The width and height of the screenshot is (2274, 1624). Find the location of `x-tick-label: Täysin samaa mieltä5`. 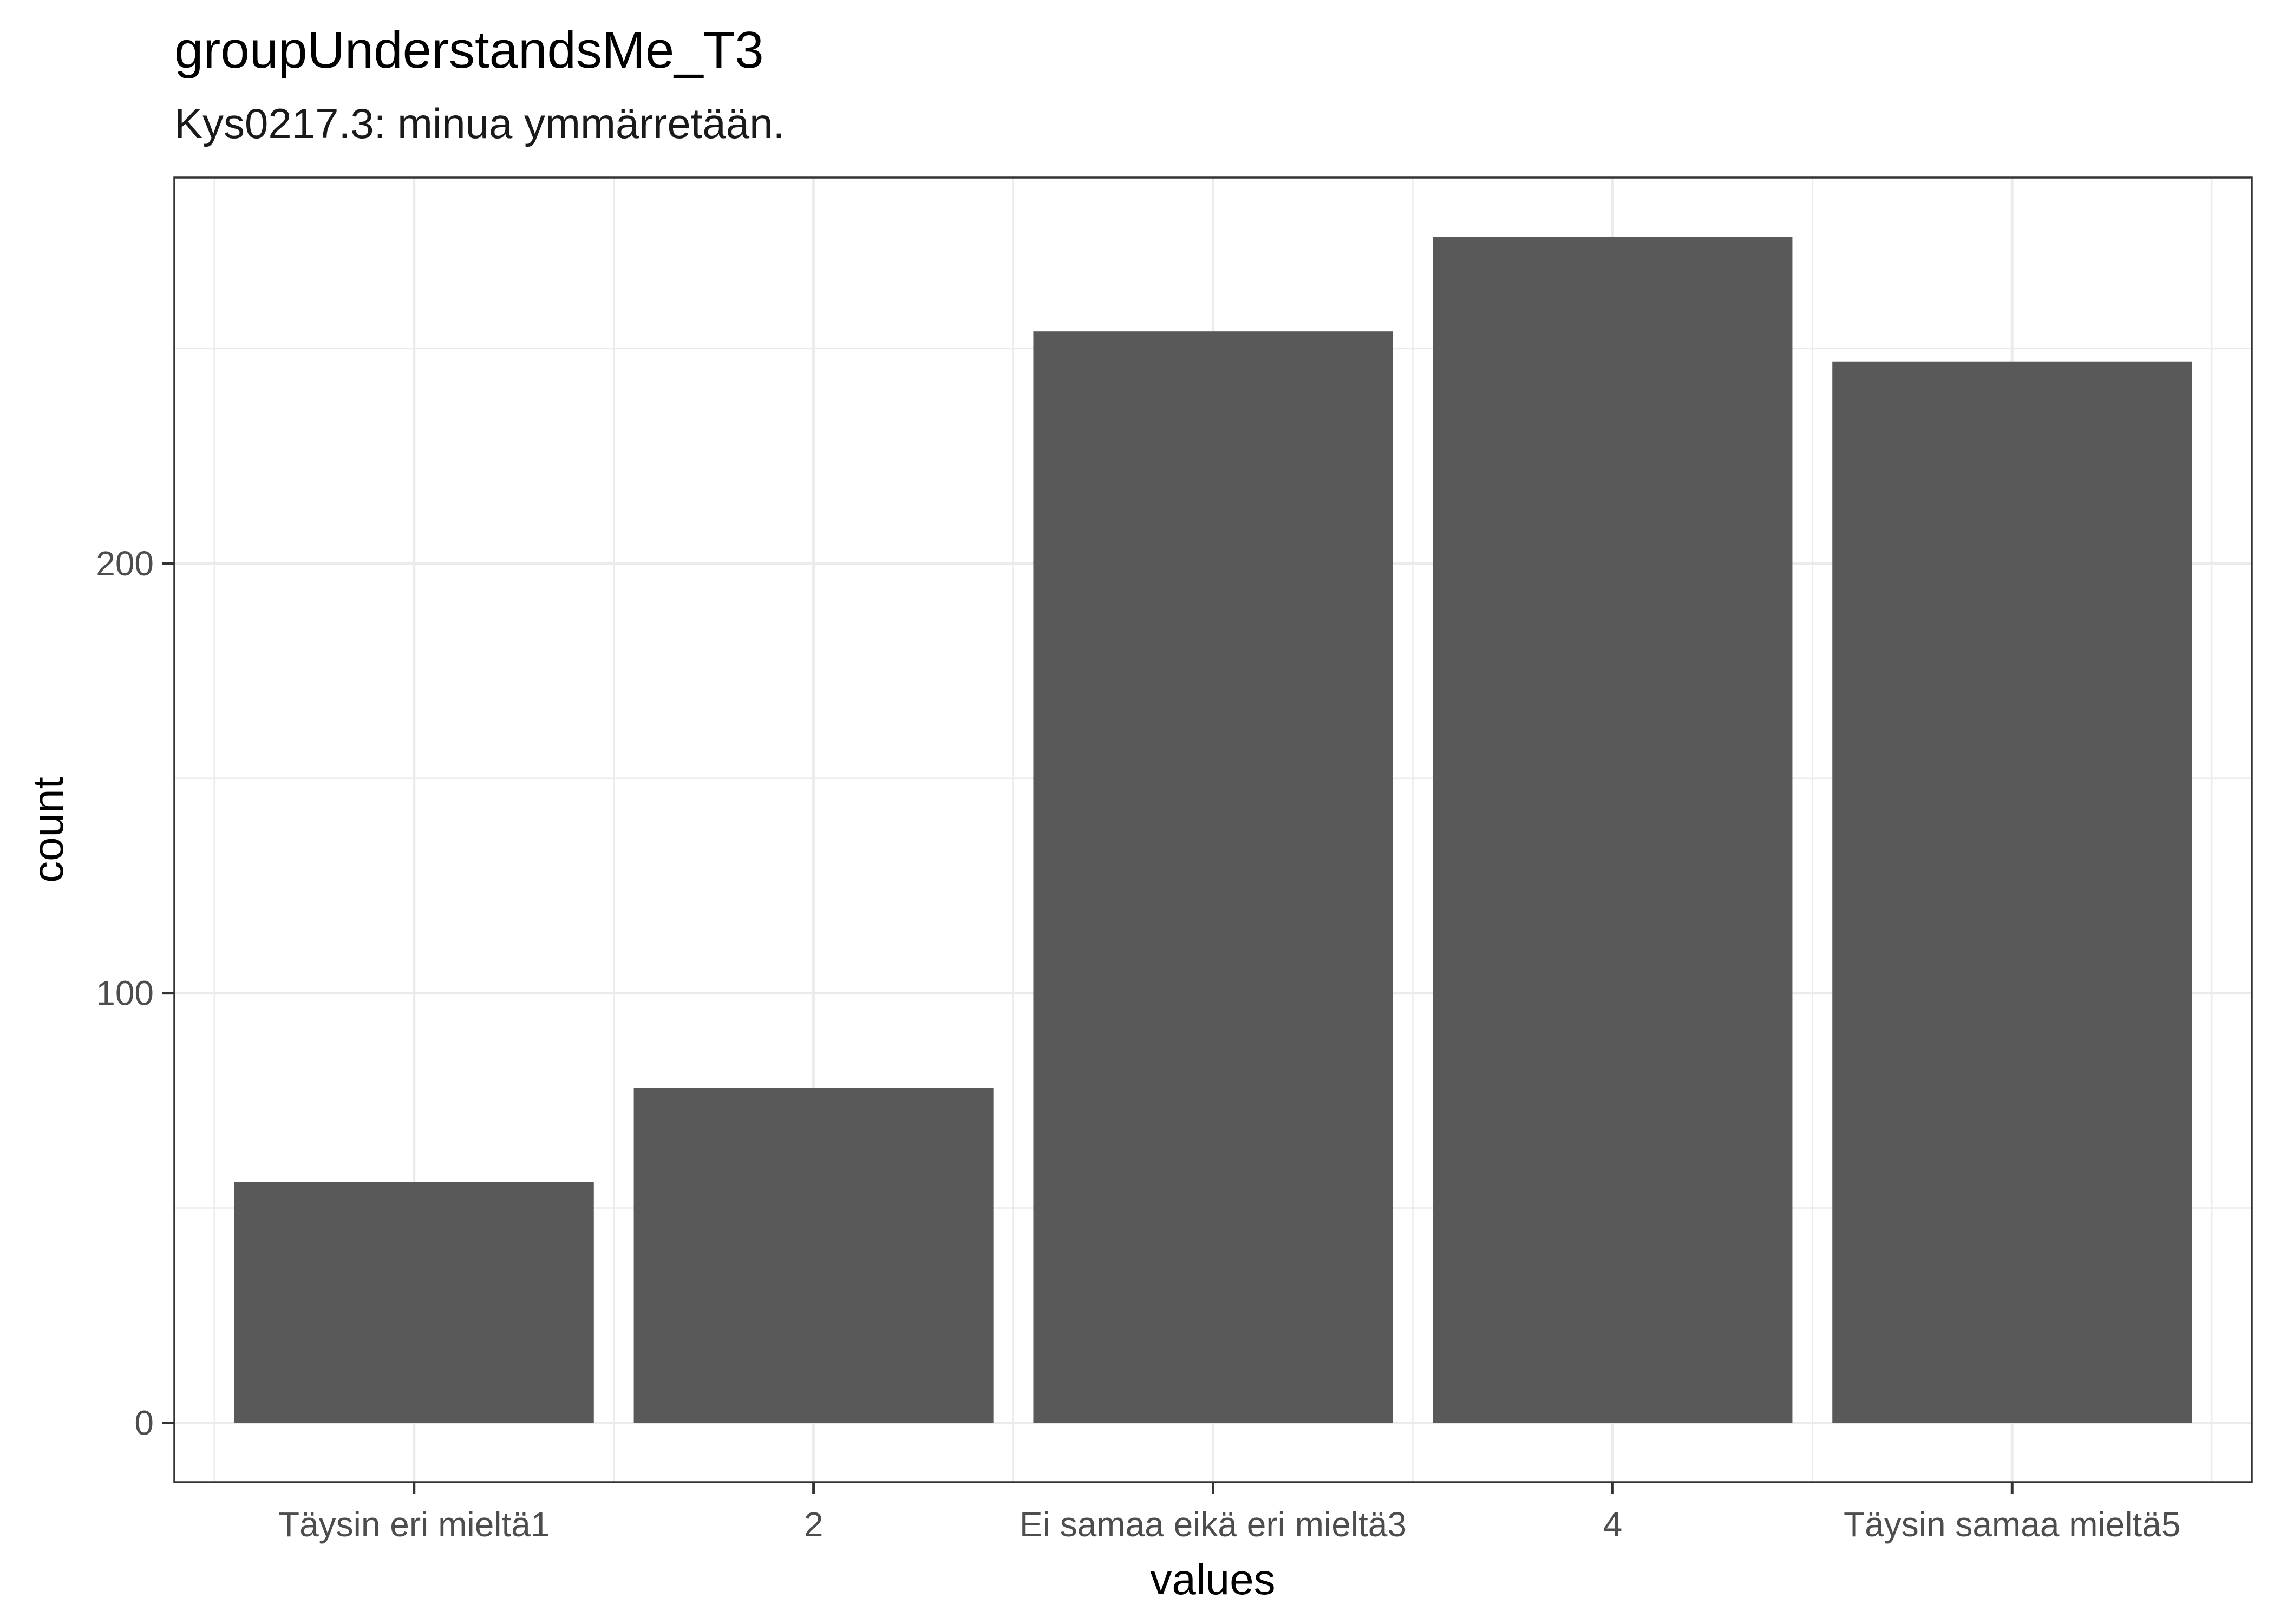

x-tick-label: Täysin samaa mieltä5 is located at coordinates (2012, 1525).